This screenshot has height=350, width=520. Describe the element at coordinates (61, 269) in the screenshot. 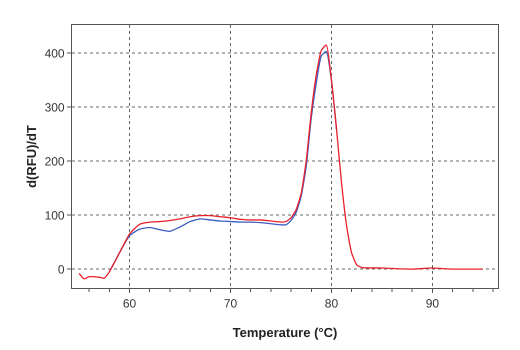

I see `y-tick-label: 0` at that location.